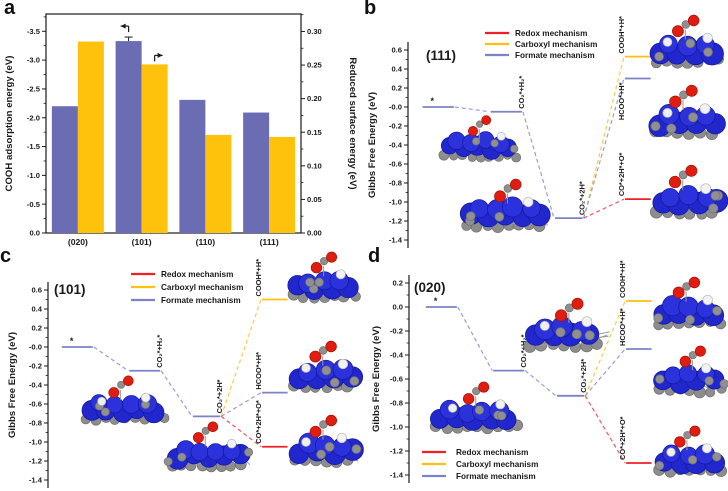  Describe the element at coordinates (505, 205) in the screenshot. I see `slab-co2-2h-adsorbed` at that location.